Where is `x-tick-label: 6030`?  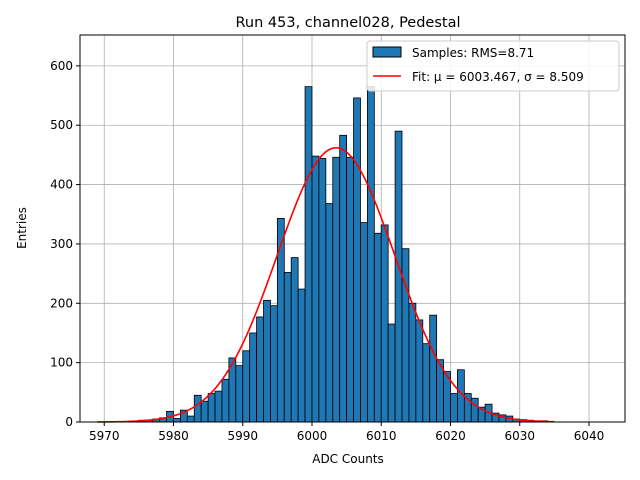 x-tick-label: 6030 is located at coordinates (519, 436).